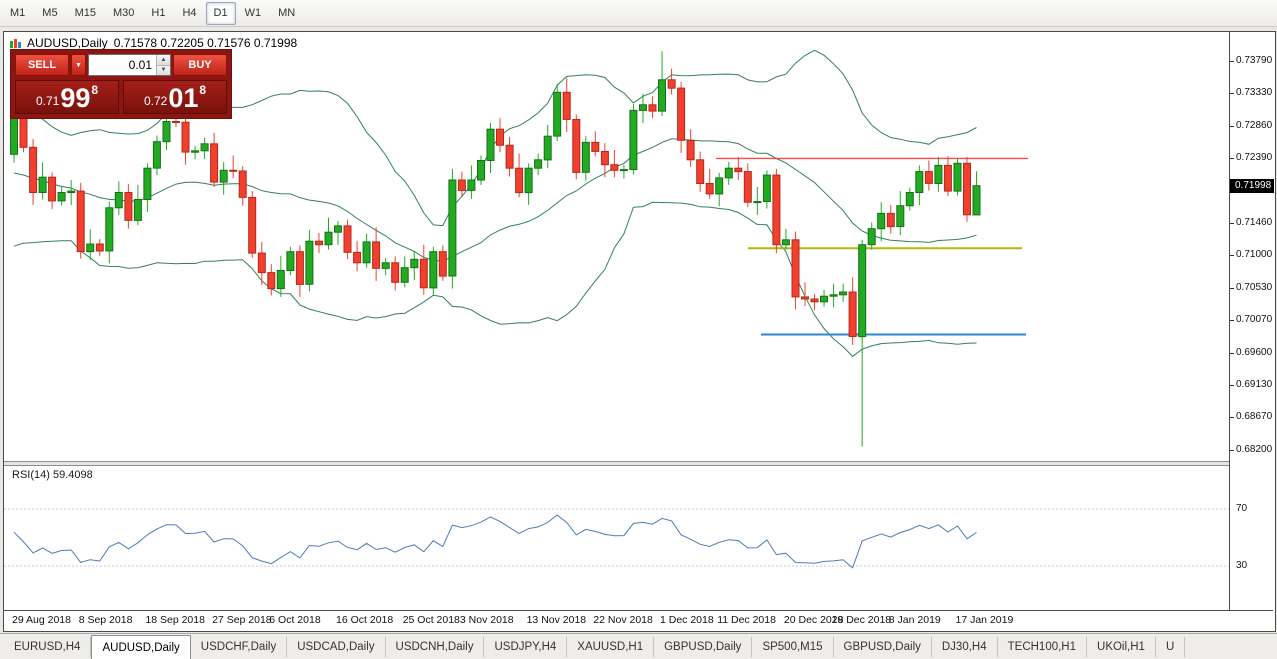  Describe the element at coordinates (336, 647) in the screenshot. I see `chart-tab-usdcad-daily: USDCAD,Daily` at that location.